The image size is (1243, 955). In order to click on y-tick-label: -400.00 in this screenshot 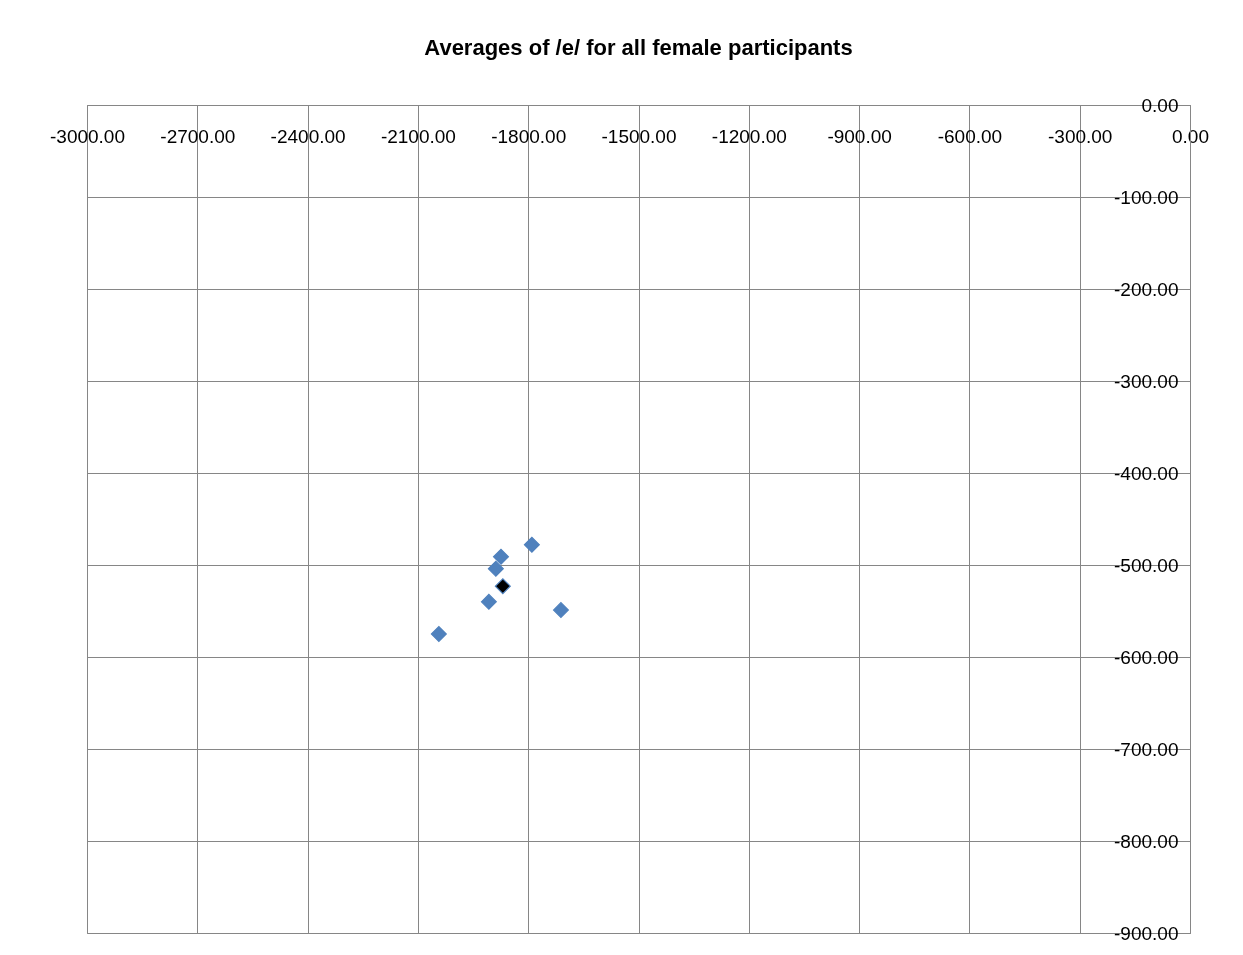, I will do `click(1146, 473)`.